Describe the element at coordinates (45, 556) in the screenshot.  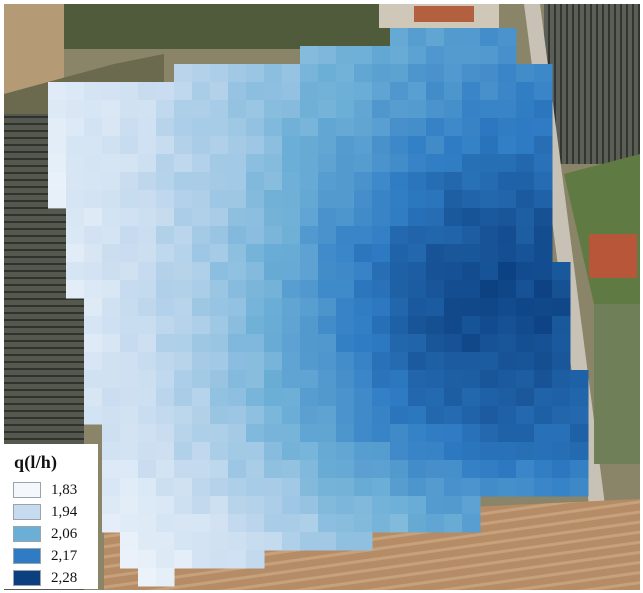
I see `legend-item: 2,17` at that location.